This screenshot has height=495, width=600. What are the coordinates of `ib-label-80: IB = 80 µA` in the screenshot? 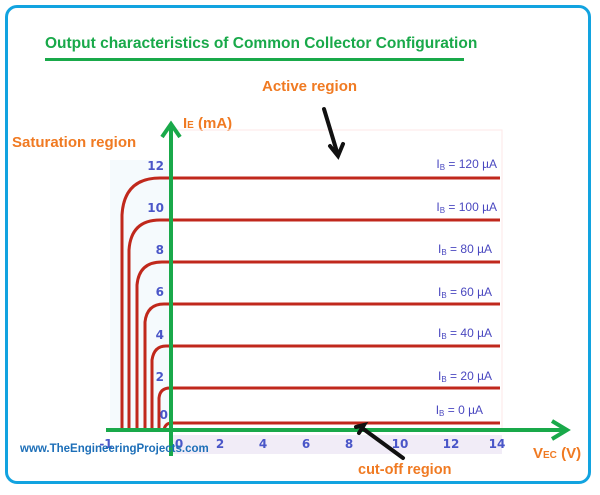 It's located at (465, 249).